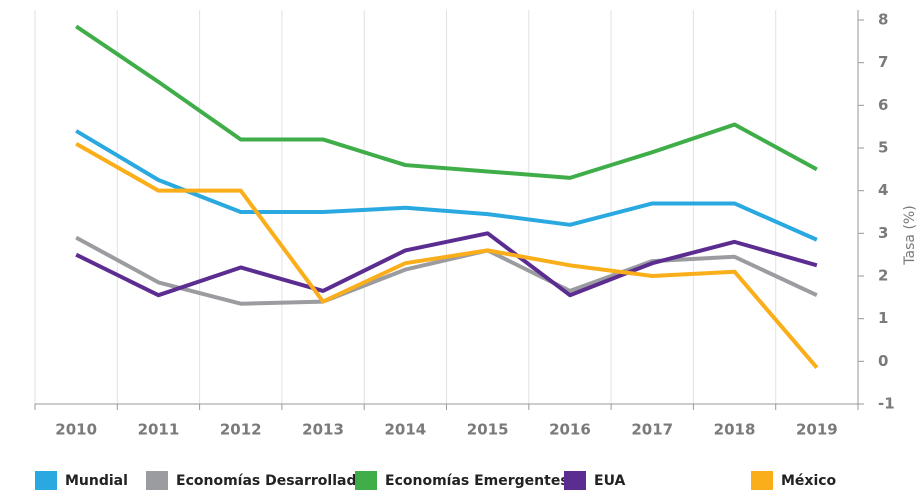  I want to click on y-tick-label: 1, so click(883, 318).